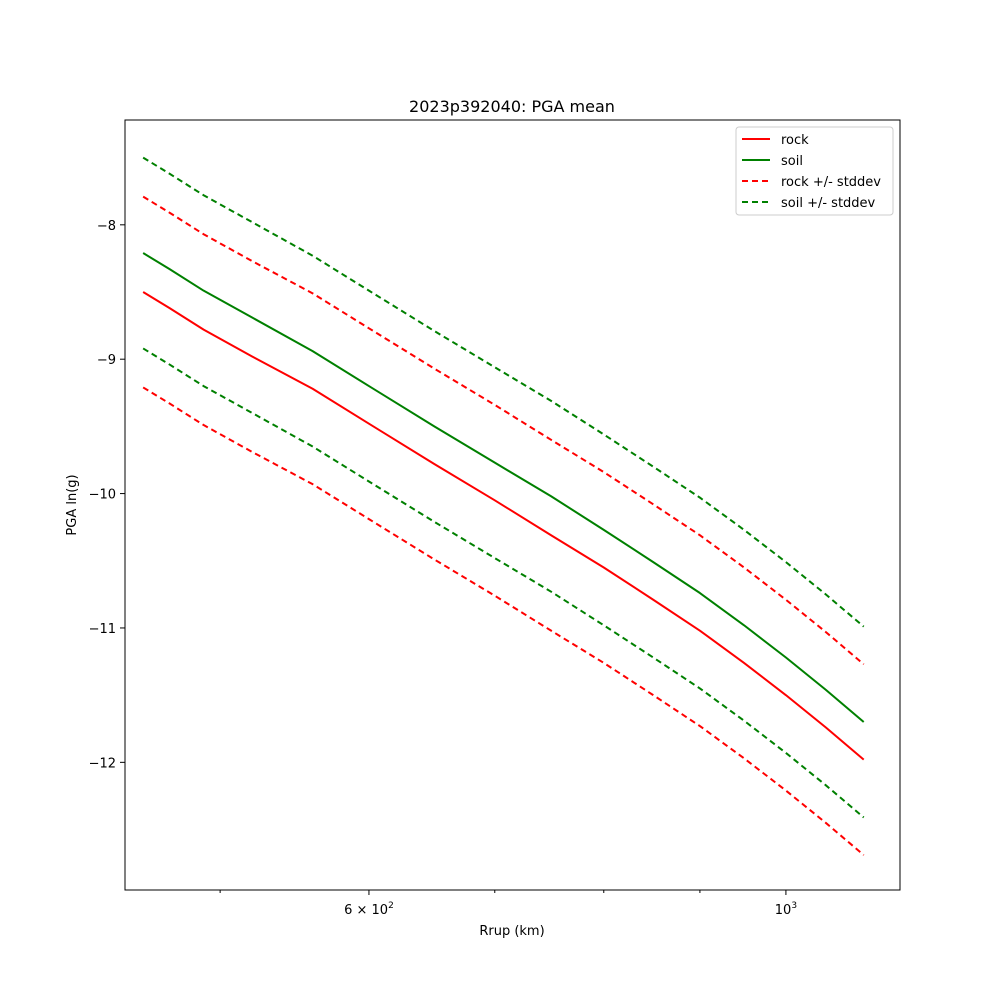 The width and height of the screenshot is (1000, 1000). I want to click on y-axis: −8 −9 −10 −11 −12, so click(107, 495).